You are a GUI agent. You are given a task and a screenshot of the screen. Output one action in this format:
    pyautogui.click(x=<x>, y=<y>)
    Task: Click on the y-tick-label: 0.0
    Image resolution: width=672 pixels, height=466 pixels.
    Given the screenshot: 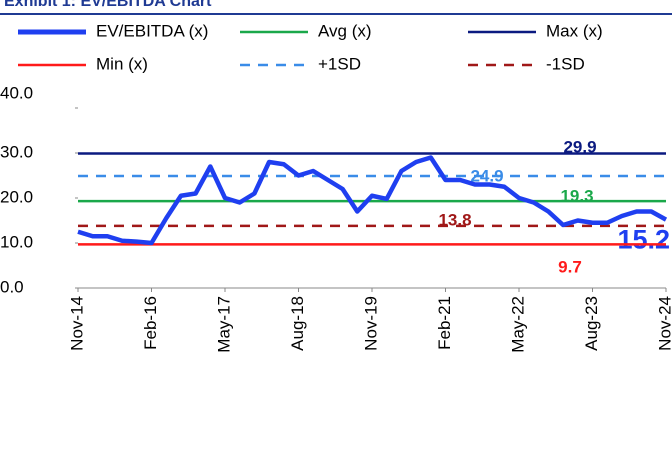 What is the action you would take?
    pyautogui.click(x=12, y=286)
    